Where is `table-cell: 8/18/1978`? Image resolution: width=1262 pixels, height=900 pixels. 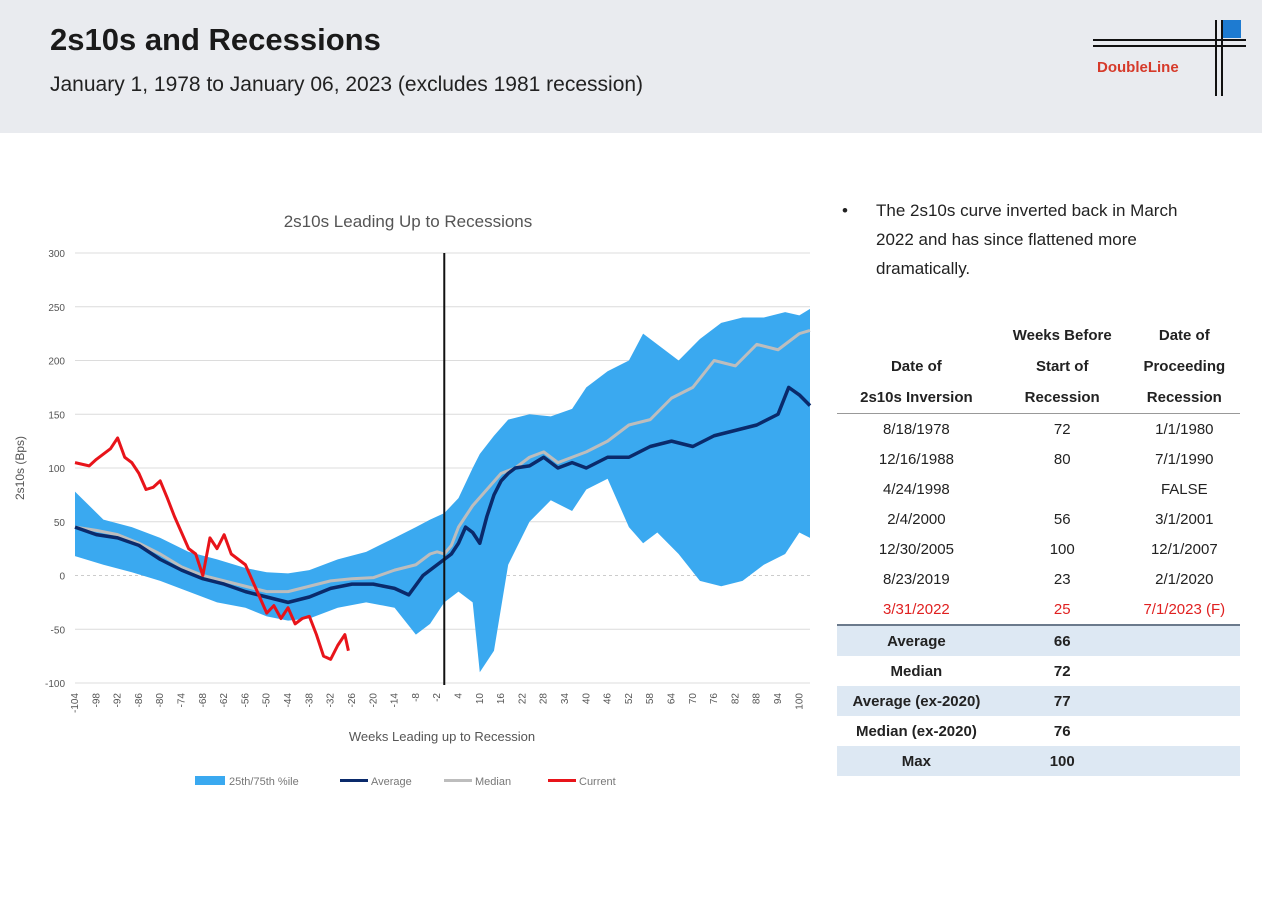 table-cell: 8/18/1978 is located at coordinates (916, 429).